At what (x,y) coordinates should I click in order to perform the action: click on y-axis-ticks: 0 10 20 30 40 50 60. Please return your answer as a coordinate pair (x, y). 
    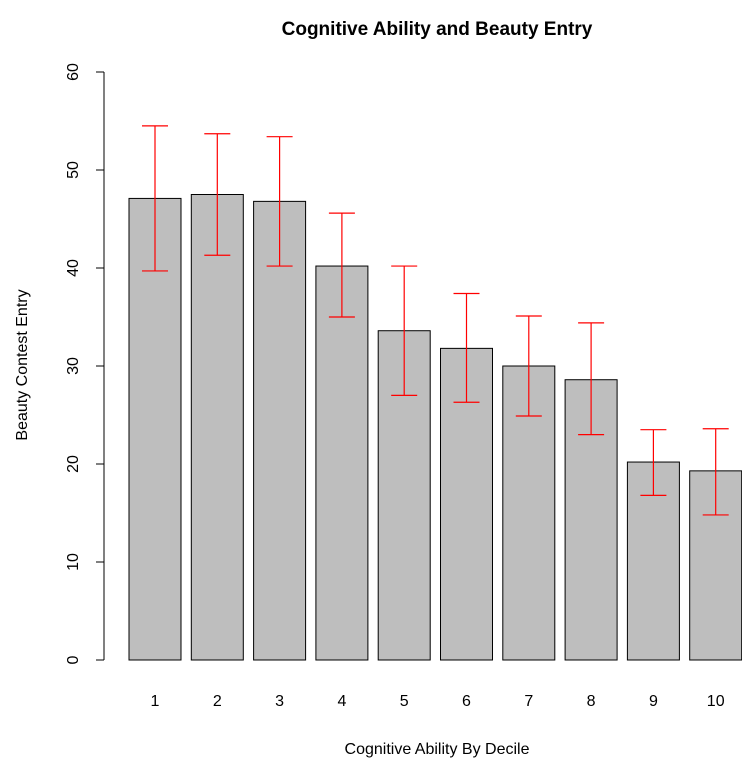
    Looking at the image, I should click on (84, 363).